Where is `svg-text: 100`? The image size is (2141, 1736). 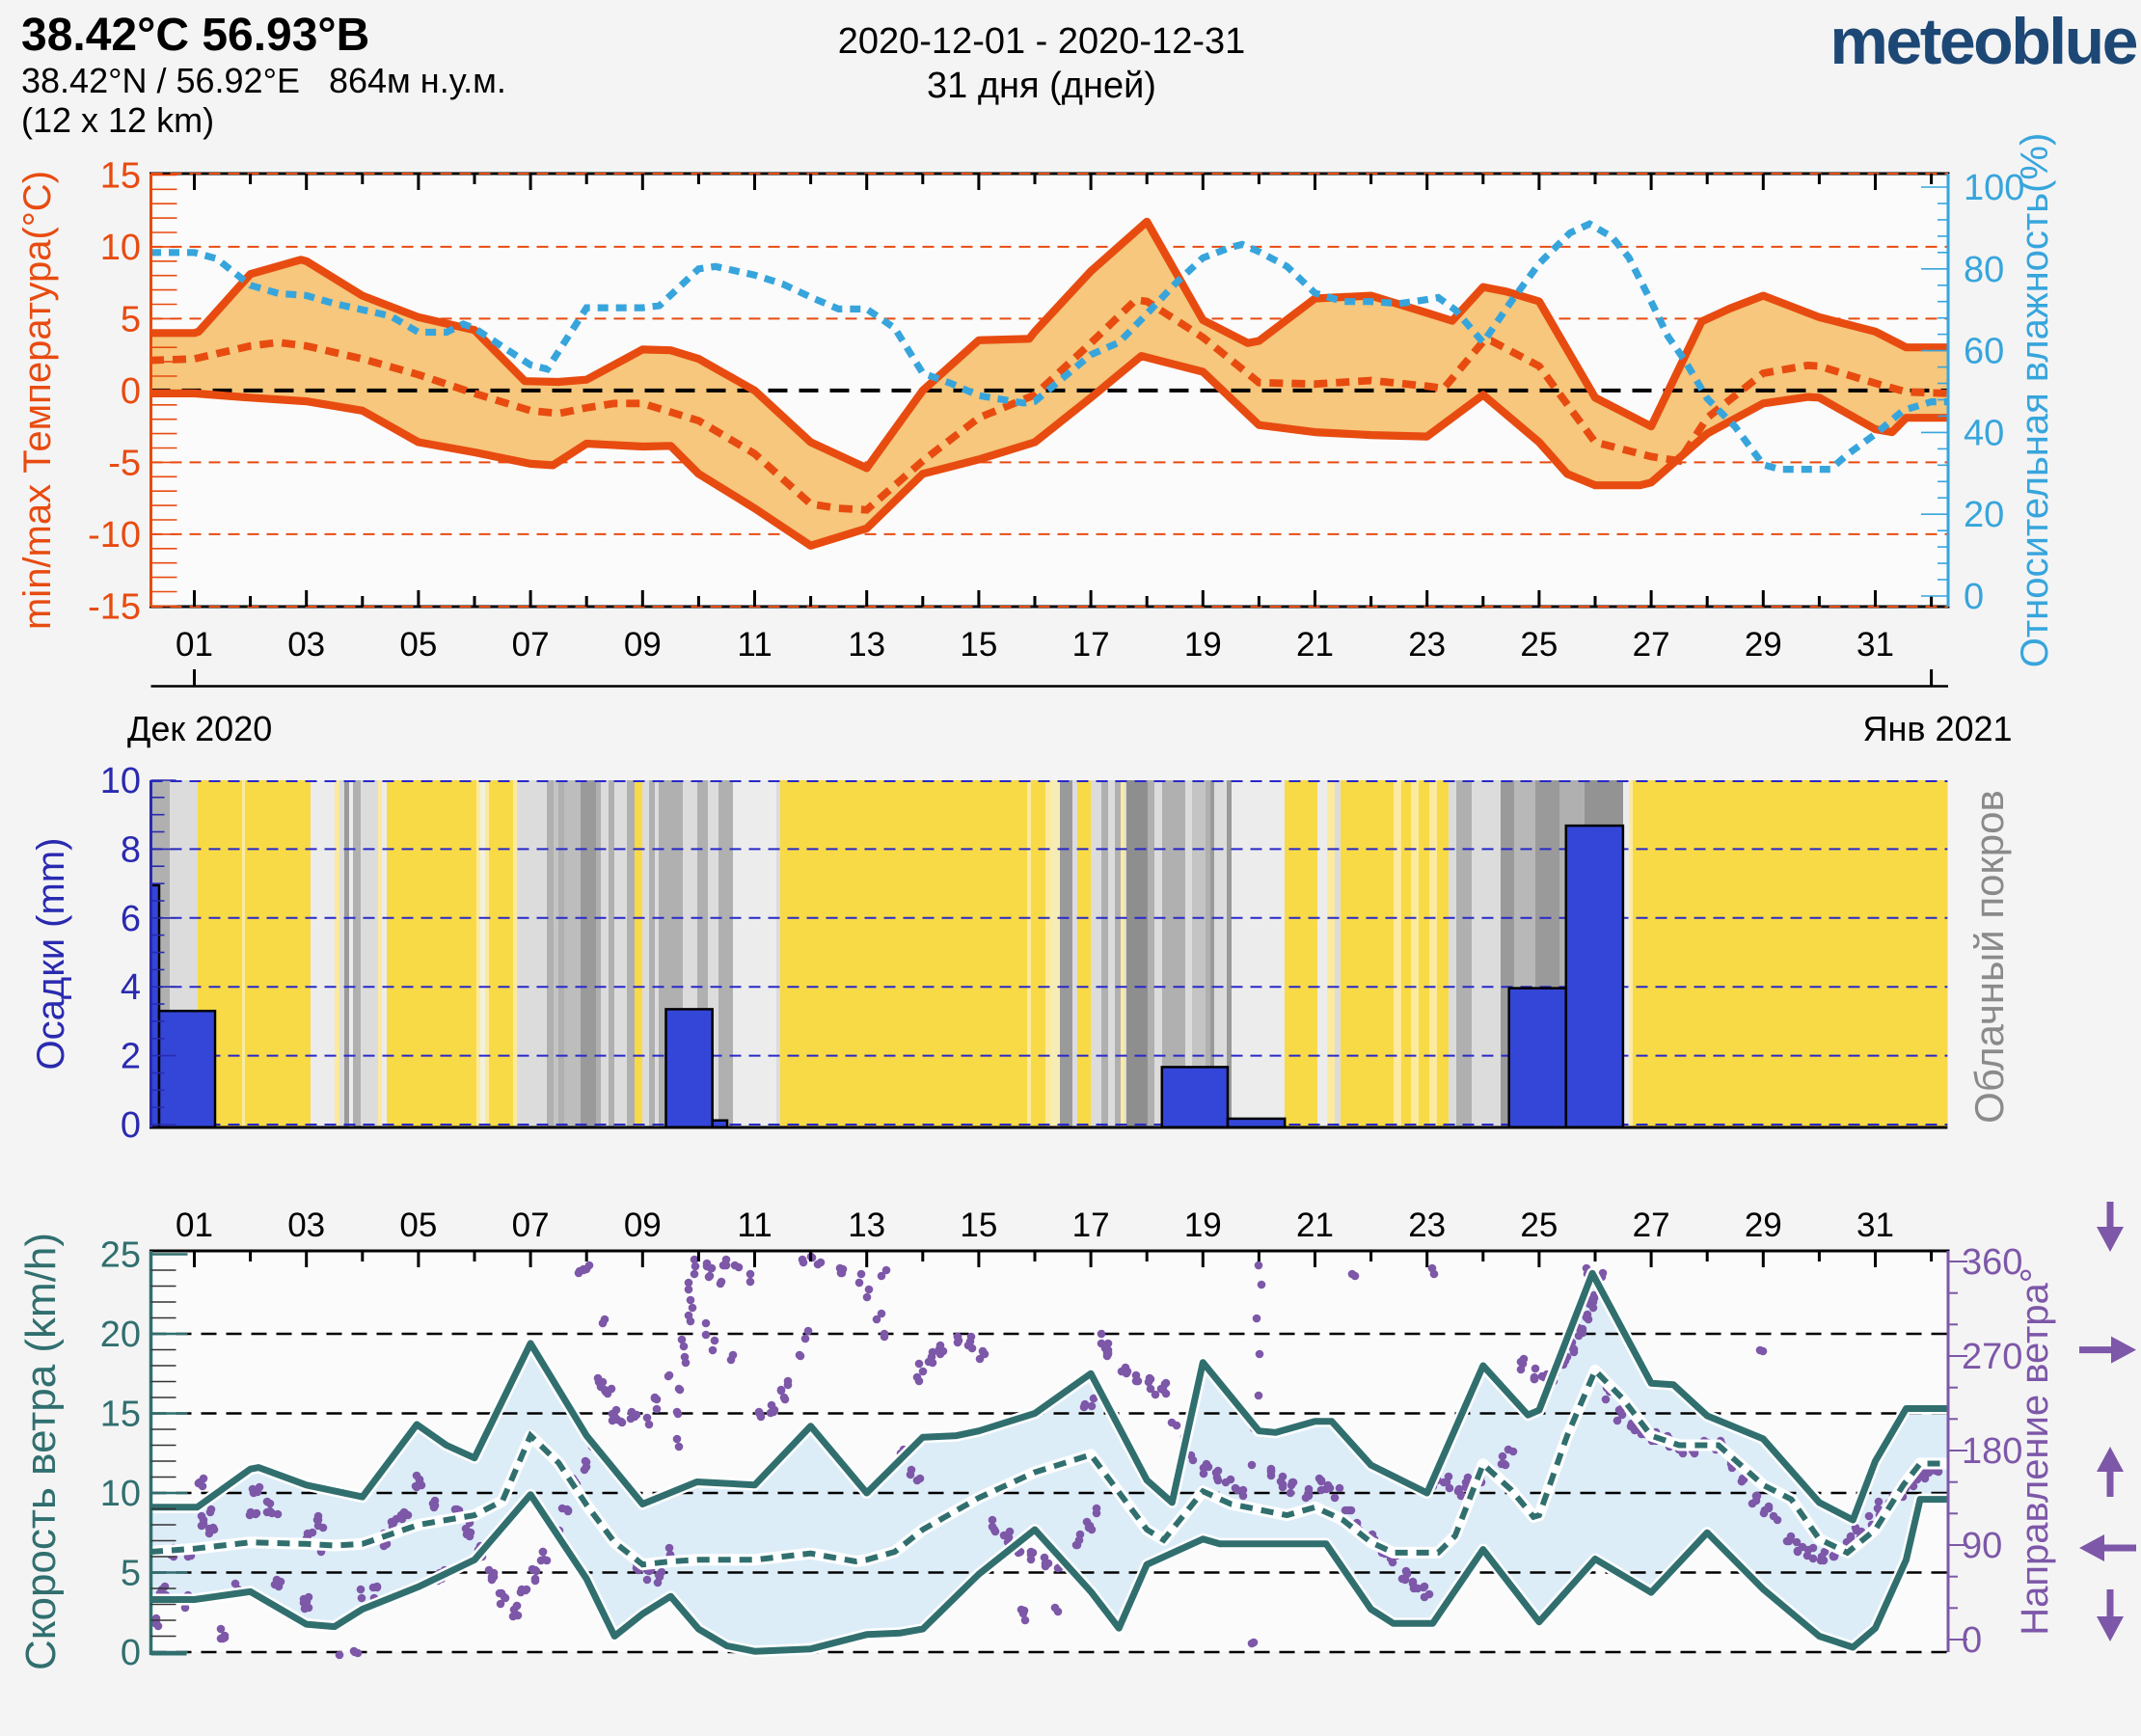
svg-text: 100 is located at coordinates (1994, 188).